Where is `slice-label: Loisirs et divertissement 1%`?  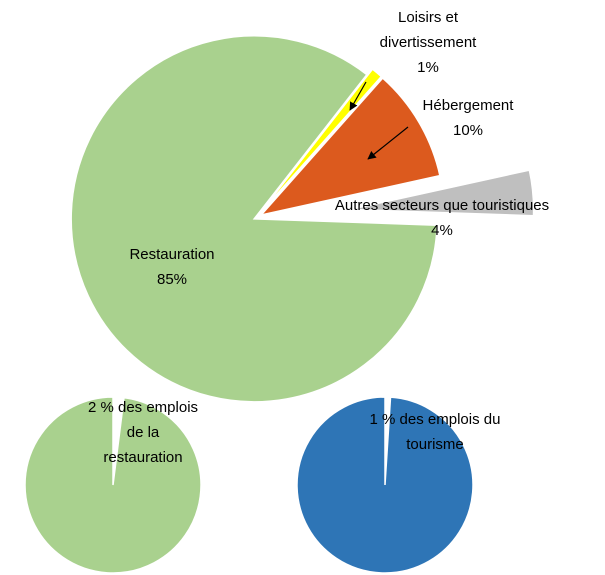 slice-label: Loisirs et divertissement 1% is located at coordinates (428, 42).